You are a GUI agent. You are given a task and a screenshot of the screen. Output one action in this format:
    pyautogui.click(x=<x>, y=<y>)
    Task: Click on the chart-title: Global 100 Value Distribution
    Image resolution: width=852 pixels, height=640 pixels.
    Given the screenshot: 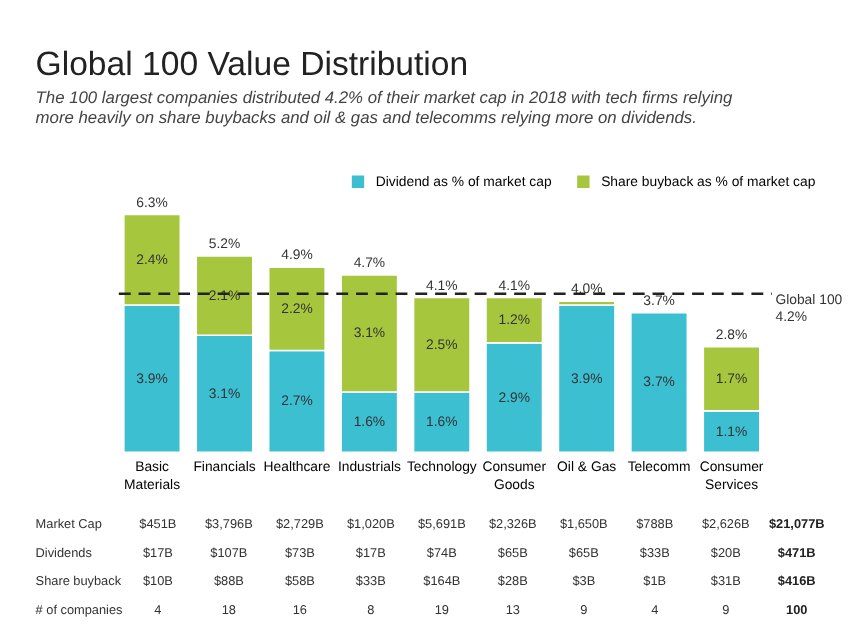 What is the action you would take?
    pyautogui.click(x=252, y=63)
    